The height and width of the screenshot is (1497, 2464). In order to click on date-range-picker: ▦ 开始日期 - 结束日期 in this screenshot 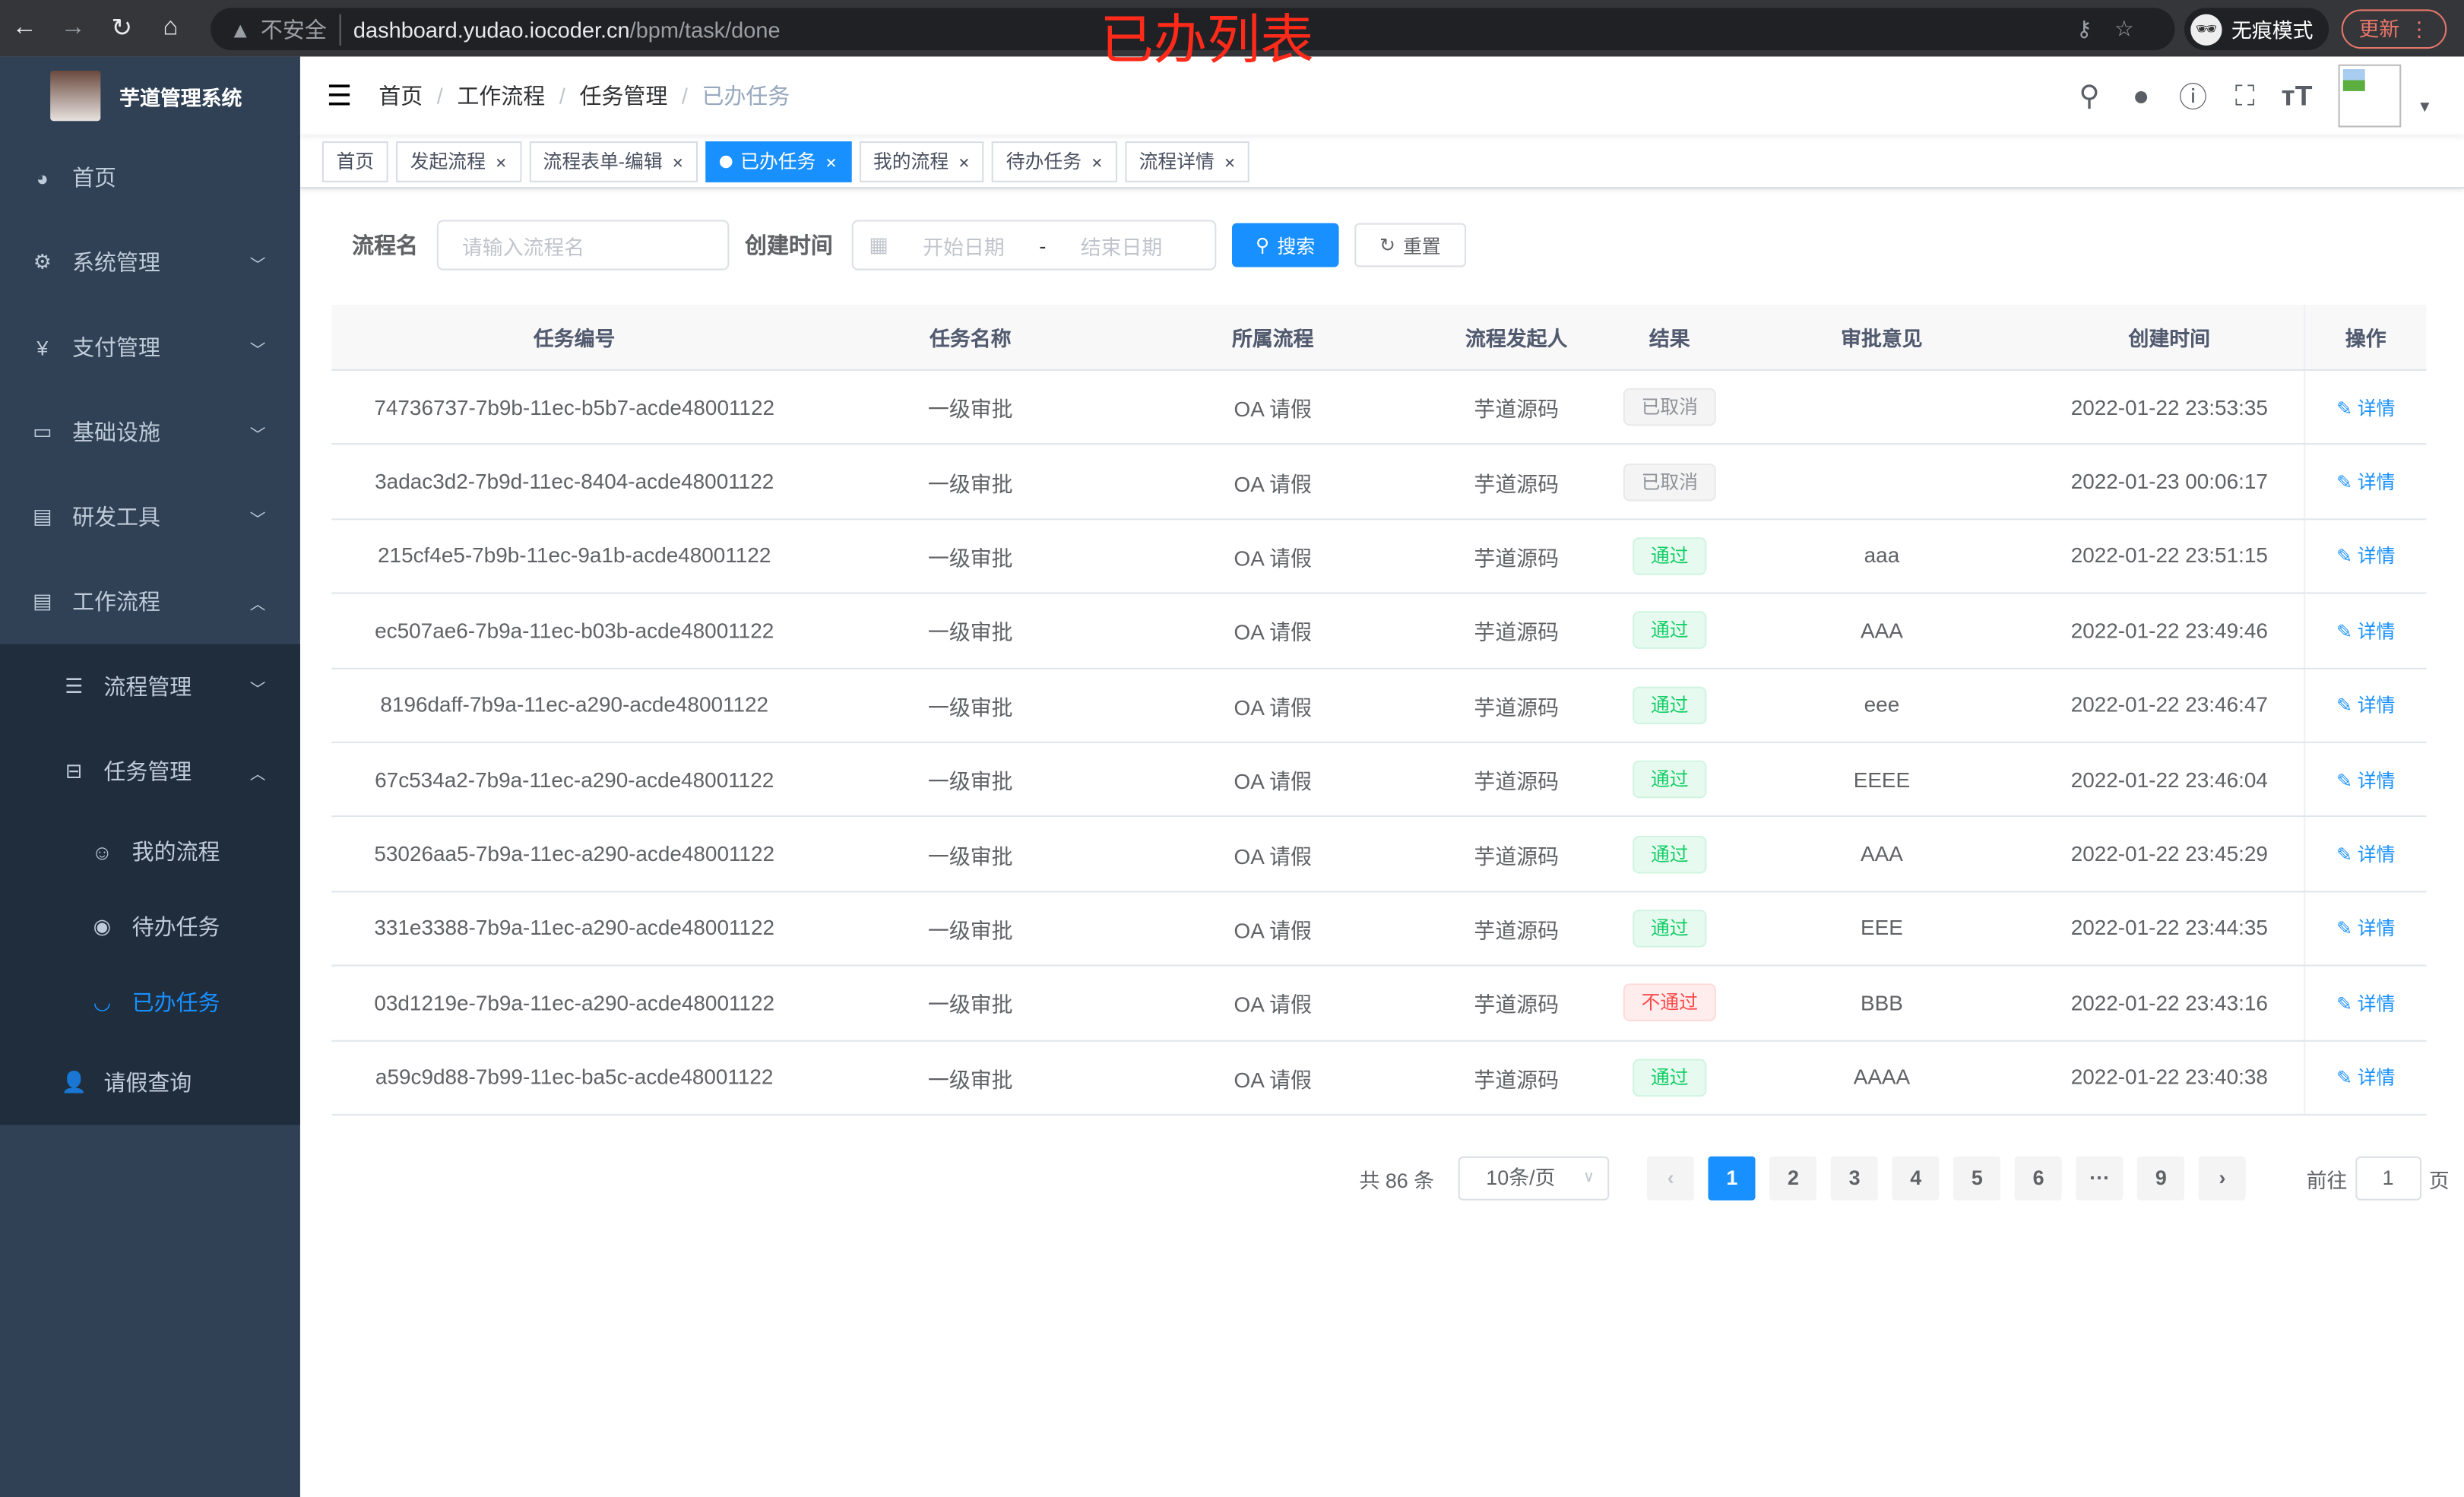, I will do `click(1034, 245)`.